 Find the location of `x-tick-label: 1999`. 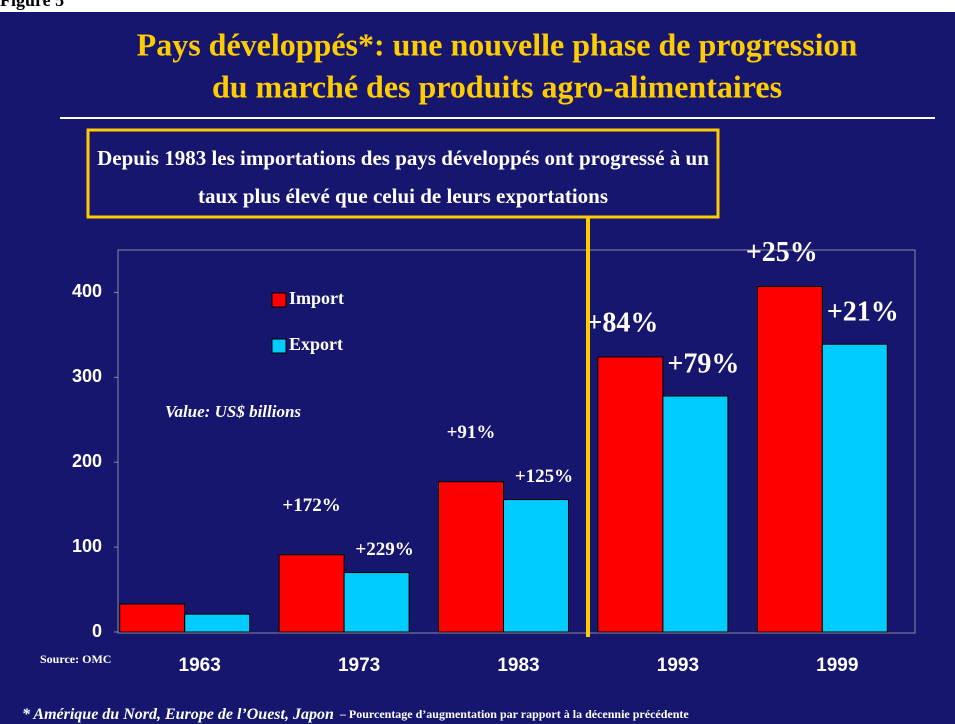

x-tick-label: 1999 is located at coordinates (837, 665).